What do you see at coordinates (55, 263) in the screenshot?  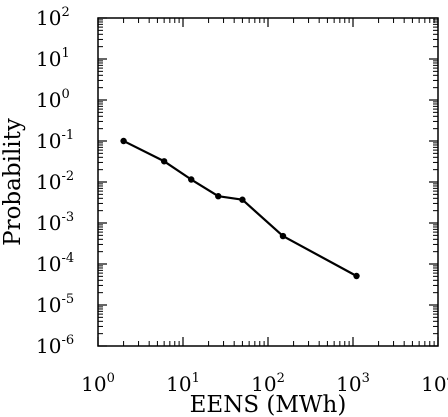 I see `y-tick-label: 10⁻⁴` at bounding box center [55, 263].